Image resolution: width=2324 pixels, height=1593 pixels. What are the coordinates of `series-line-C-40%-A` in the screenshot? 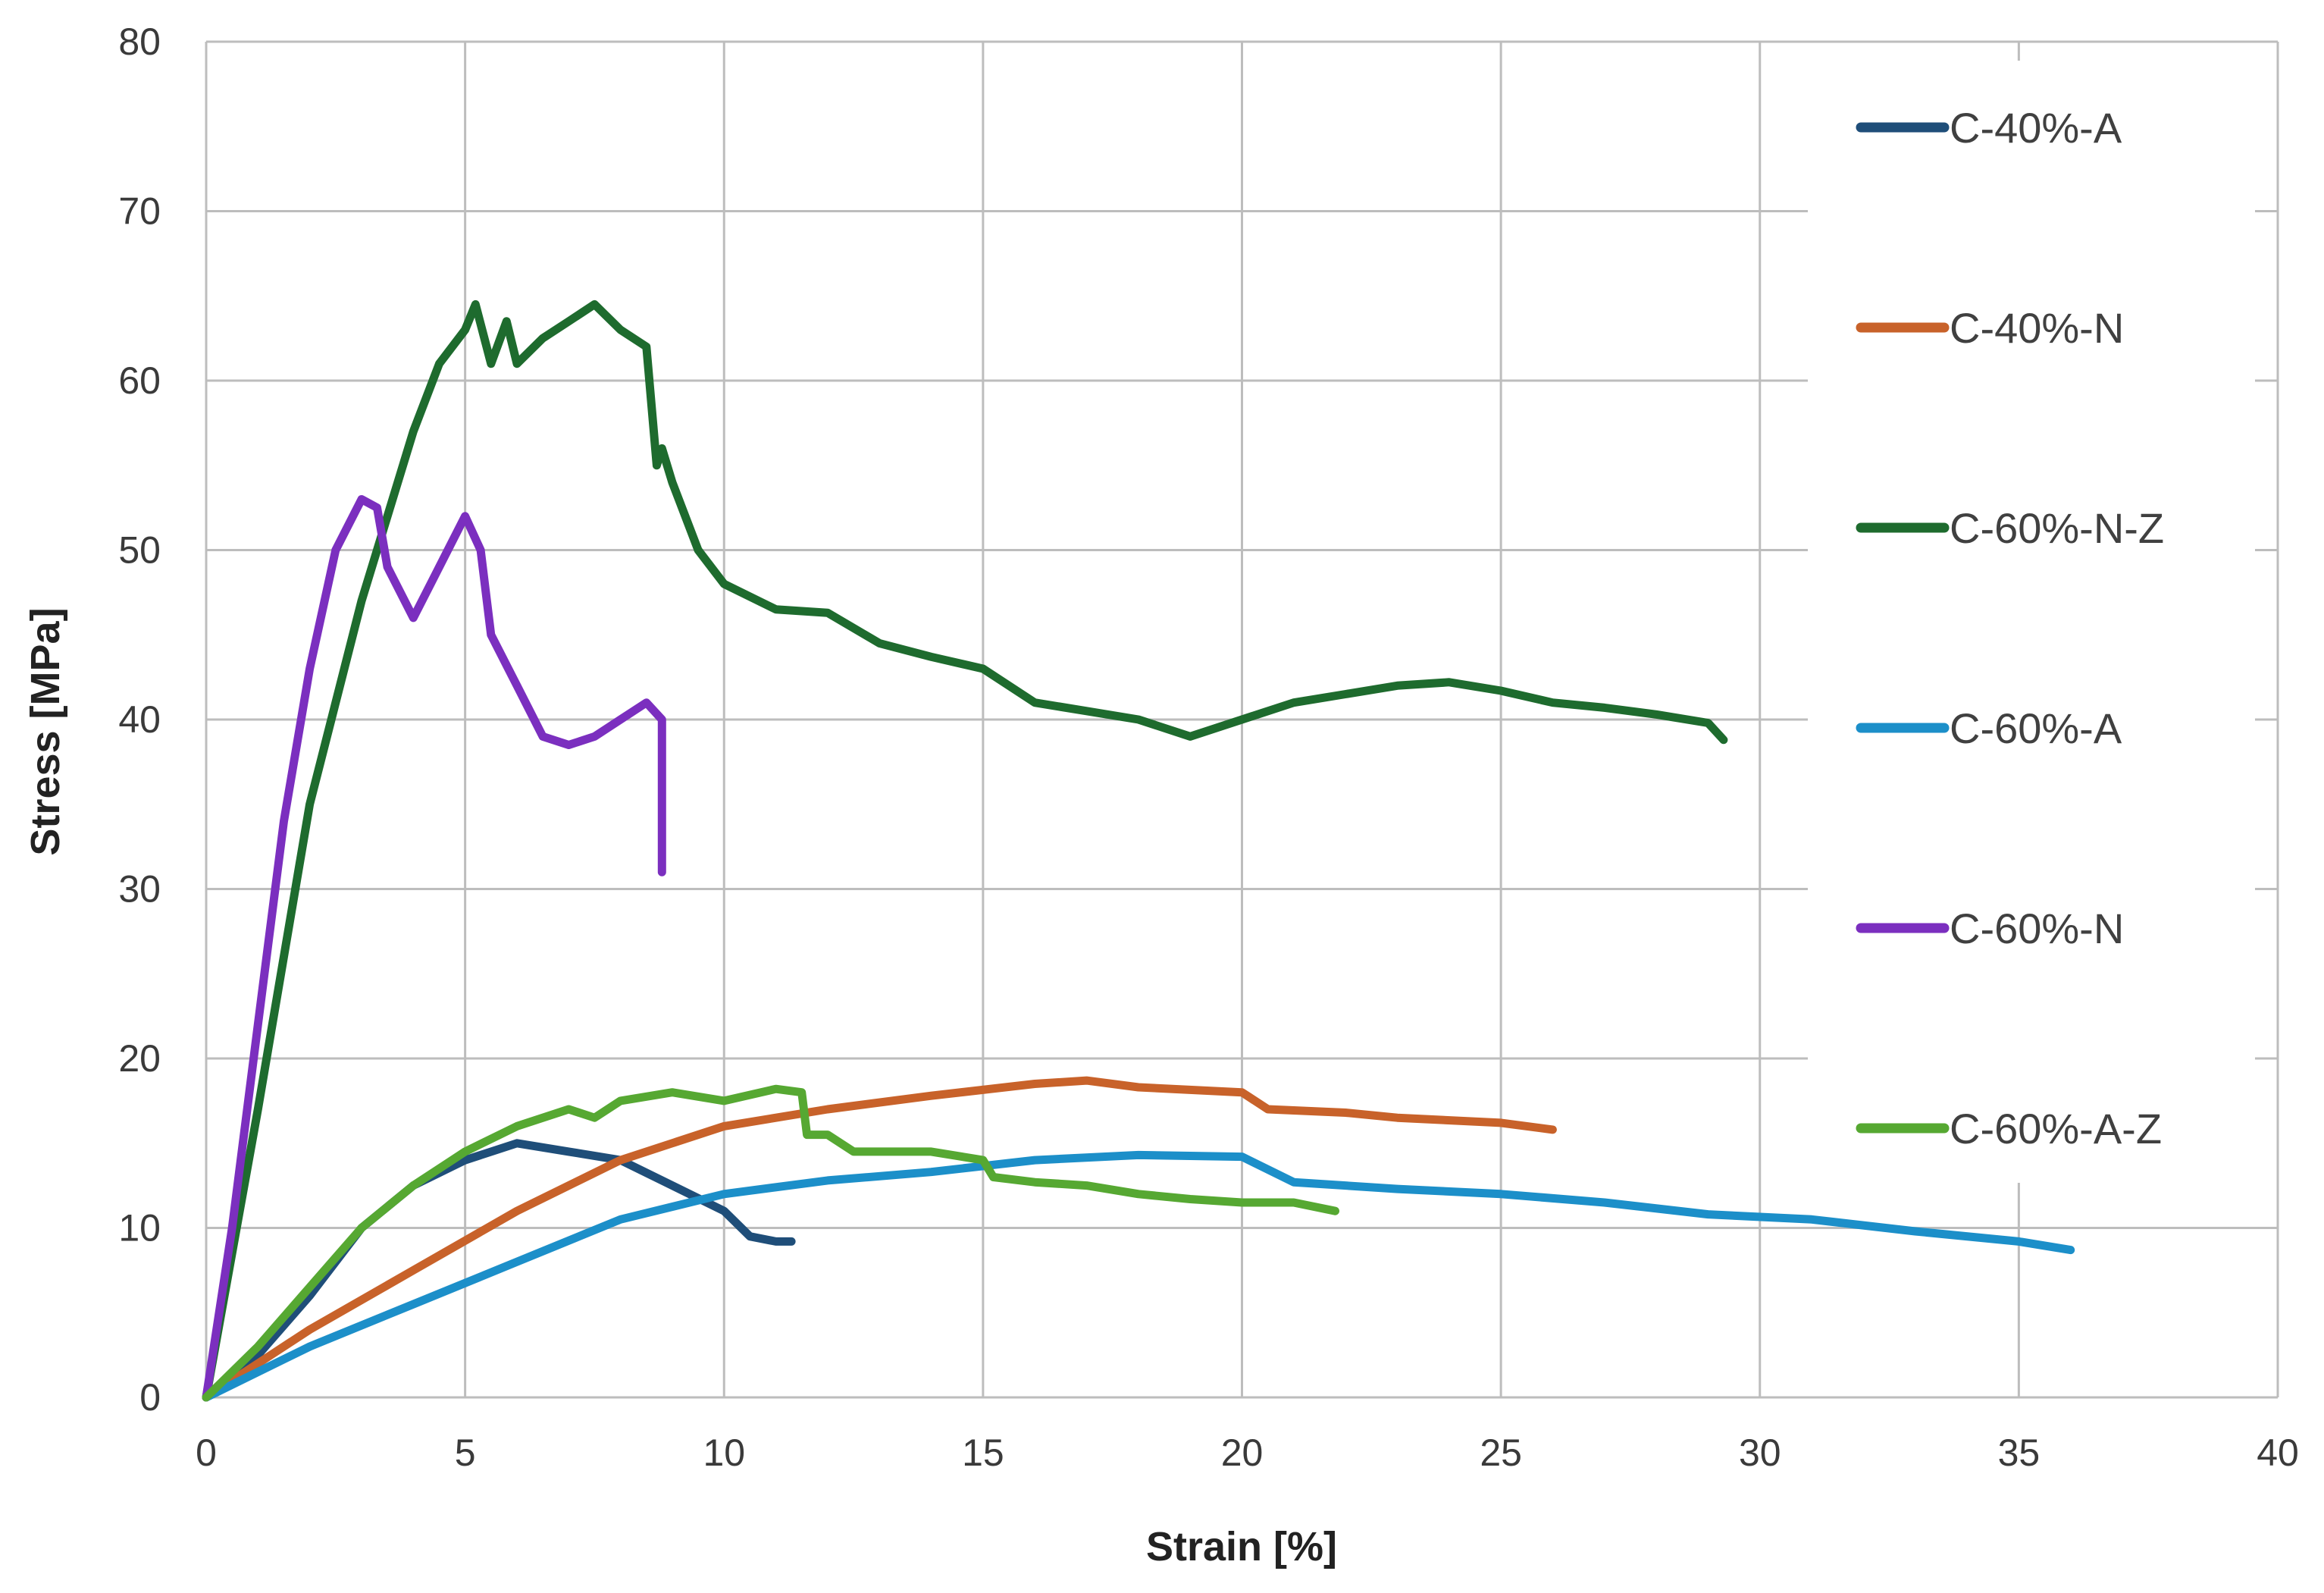 It's located at (499, 1270).